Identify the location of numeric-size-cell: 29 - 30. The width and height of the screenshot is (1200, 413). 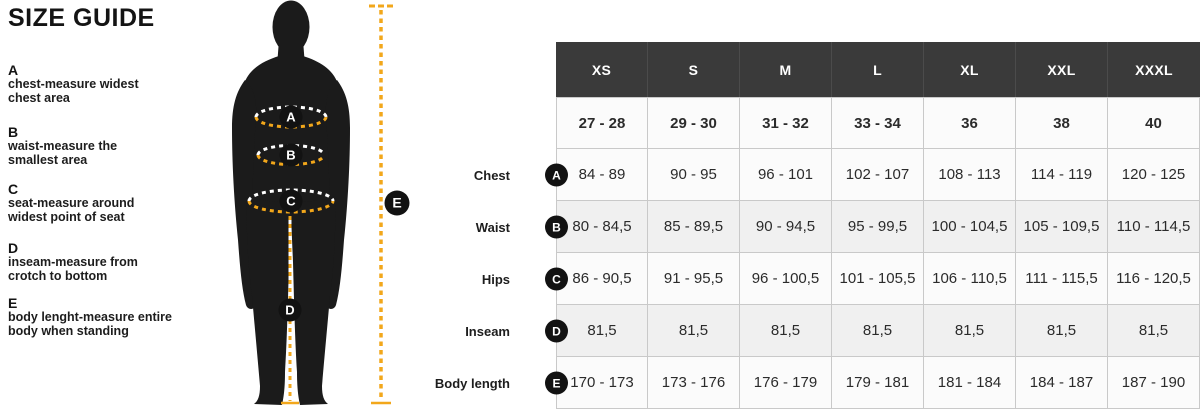
(694, 123).